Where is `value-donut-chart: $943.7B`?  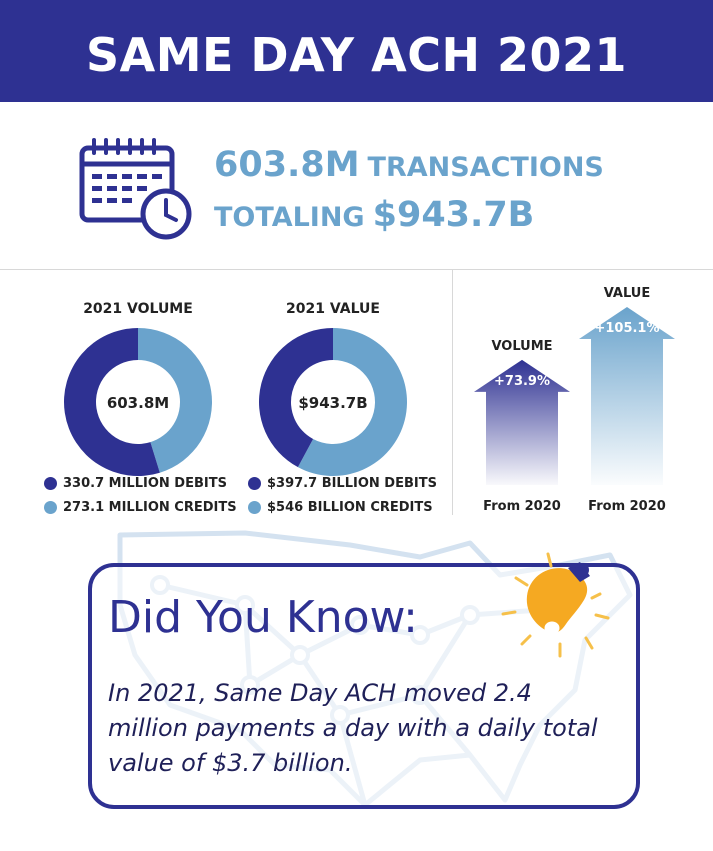 value-donut-chart: $943.7B is located at coordinates (332, 402).